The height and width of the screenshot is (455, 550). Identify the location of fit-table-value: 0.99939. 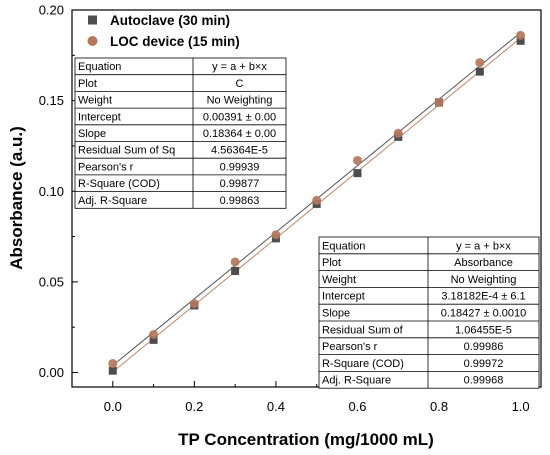
(240, 167).